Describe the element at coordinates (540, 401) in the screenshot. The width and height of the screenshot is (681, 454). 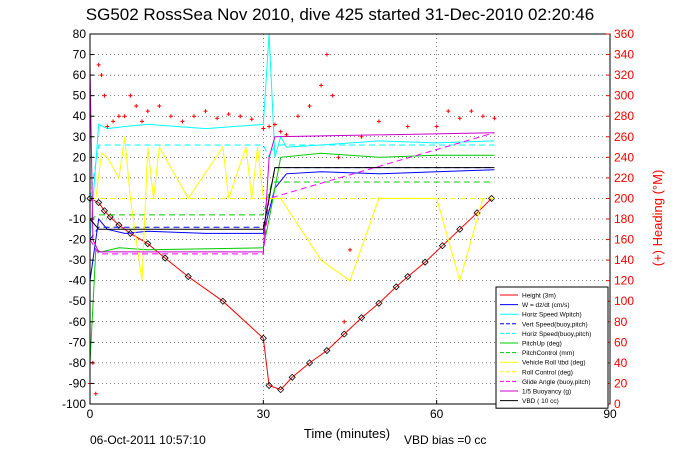
I see `legend-label: VBD ( 10 cc)` at that location.